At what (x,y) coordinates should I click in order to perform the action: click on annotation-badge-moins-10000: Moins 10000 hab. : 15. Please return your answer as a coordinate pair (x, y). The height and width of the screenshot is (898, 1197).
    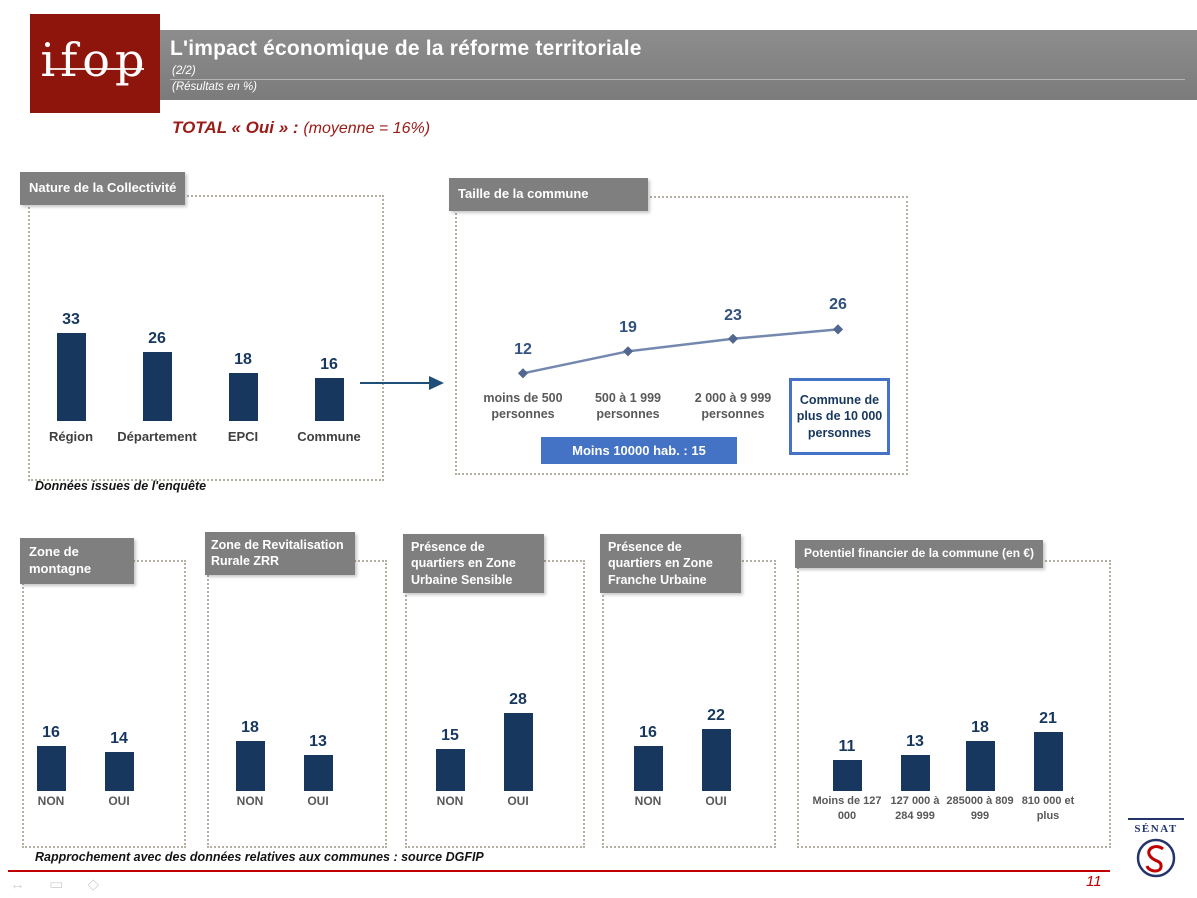
    Looking at the image, I should click on (639, 450).